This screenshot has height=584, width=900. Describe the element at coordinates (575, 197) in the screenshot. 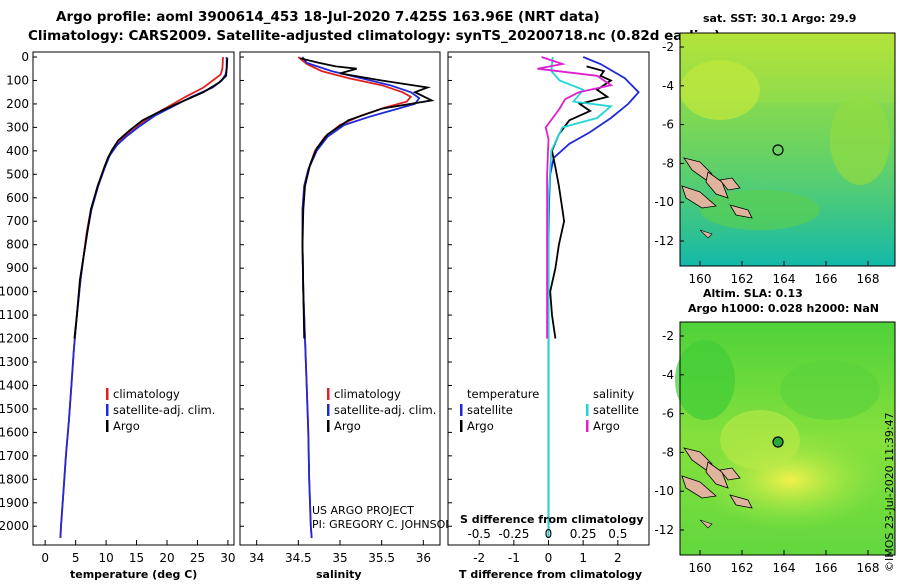

I see `series-line-s-argo` at that location.